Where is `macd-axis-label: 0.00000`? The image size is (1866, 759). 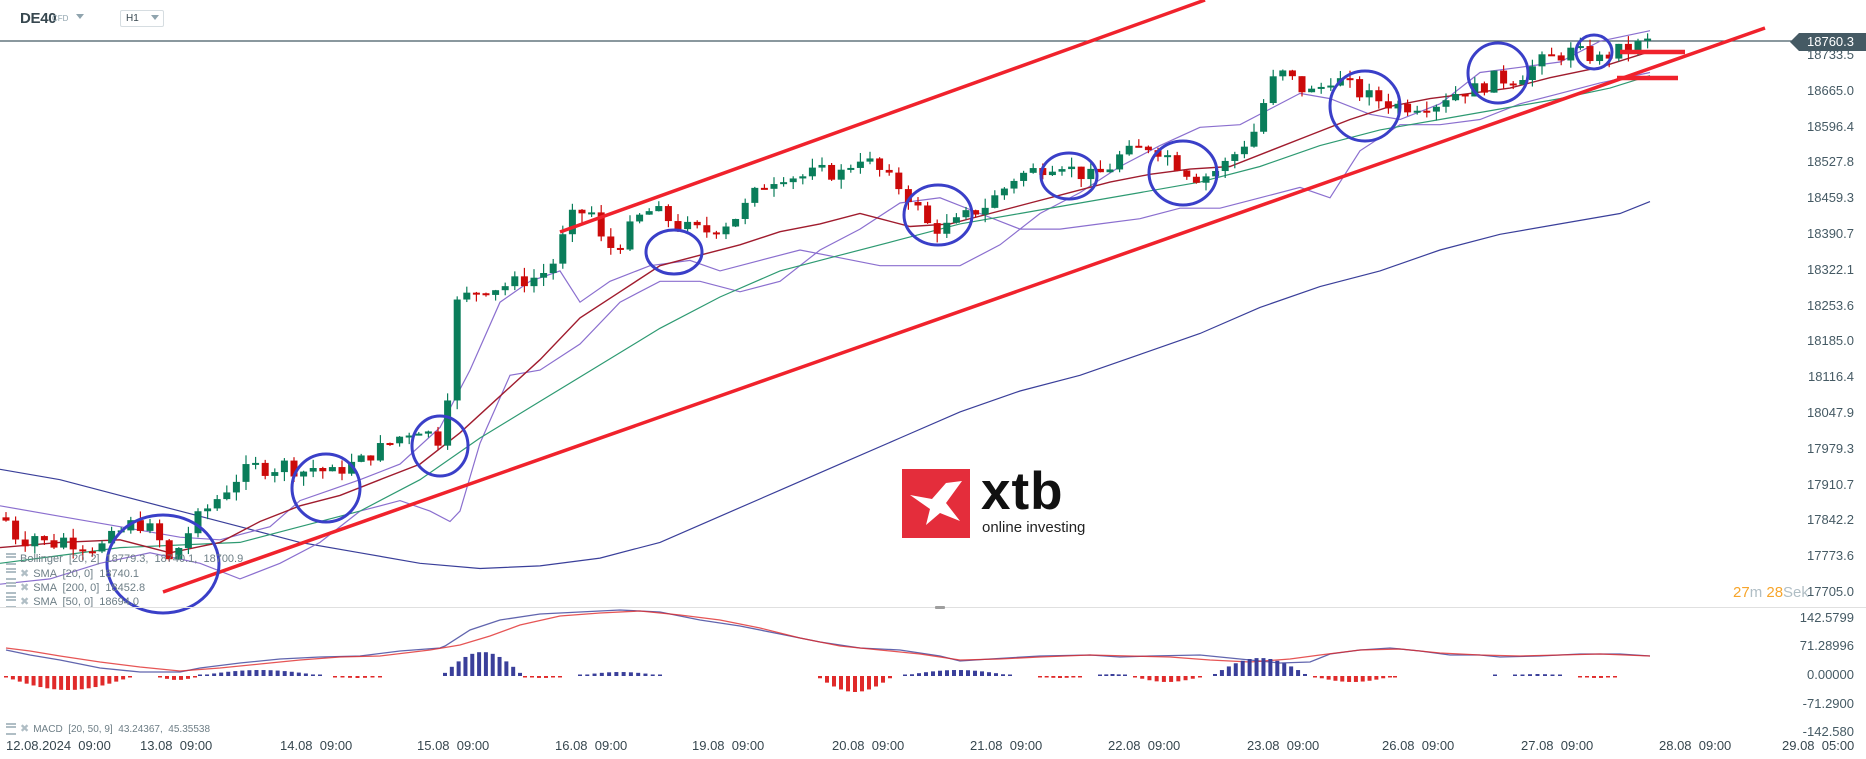
macd-axis-label: 0.00000 is located at coordinates (1830, 674).